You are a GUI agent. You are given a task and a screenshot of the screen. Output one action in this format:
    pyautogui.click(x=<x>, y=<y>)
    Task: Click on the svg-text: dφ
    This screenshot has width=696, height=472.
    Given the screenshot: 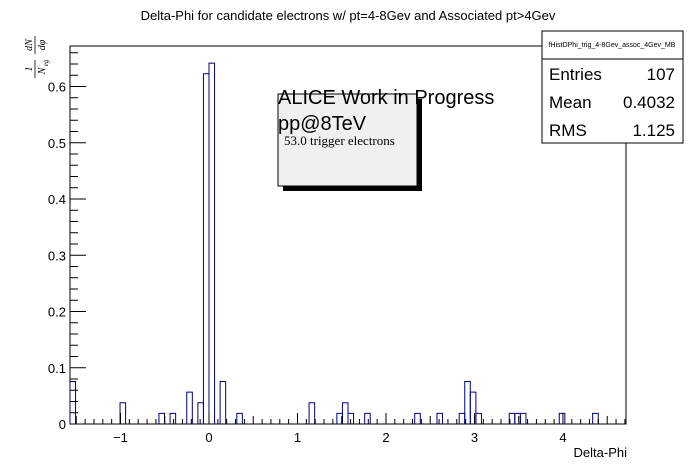 What is the action you would take?
    pyautogui.click(x=42, y=44)
    